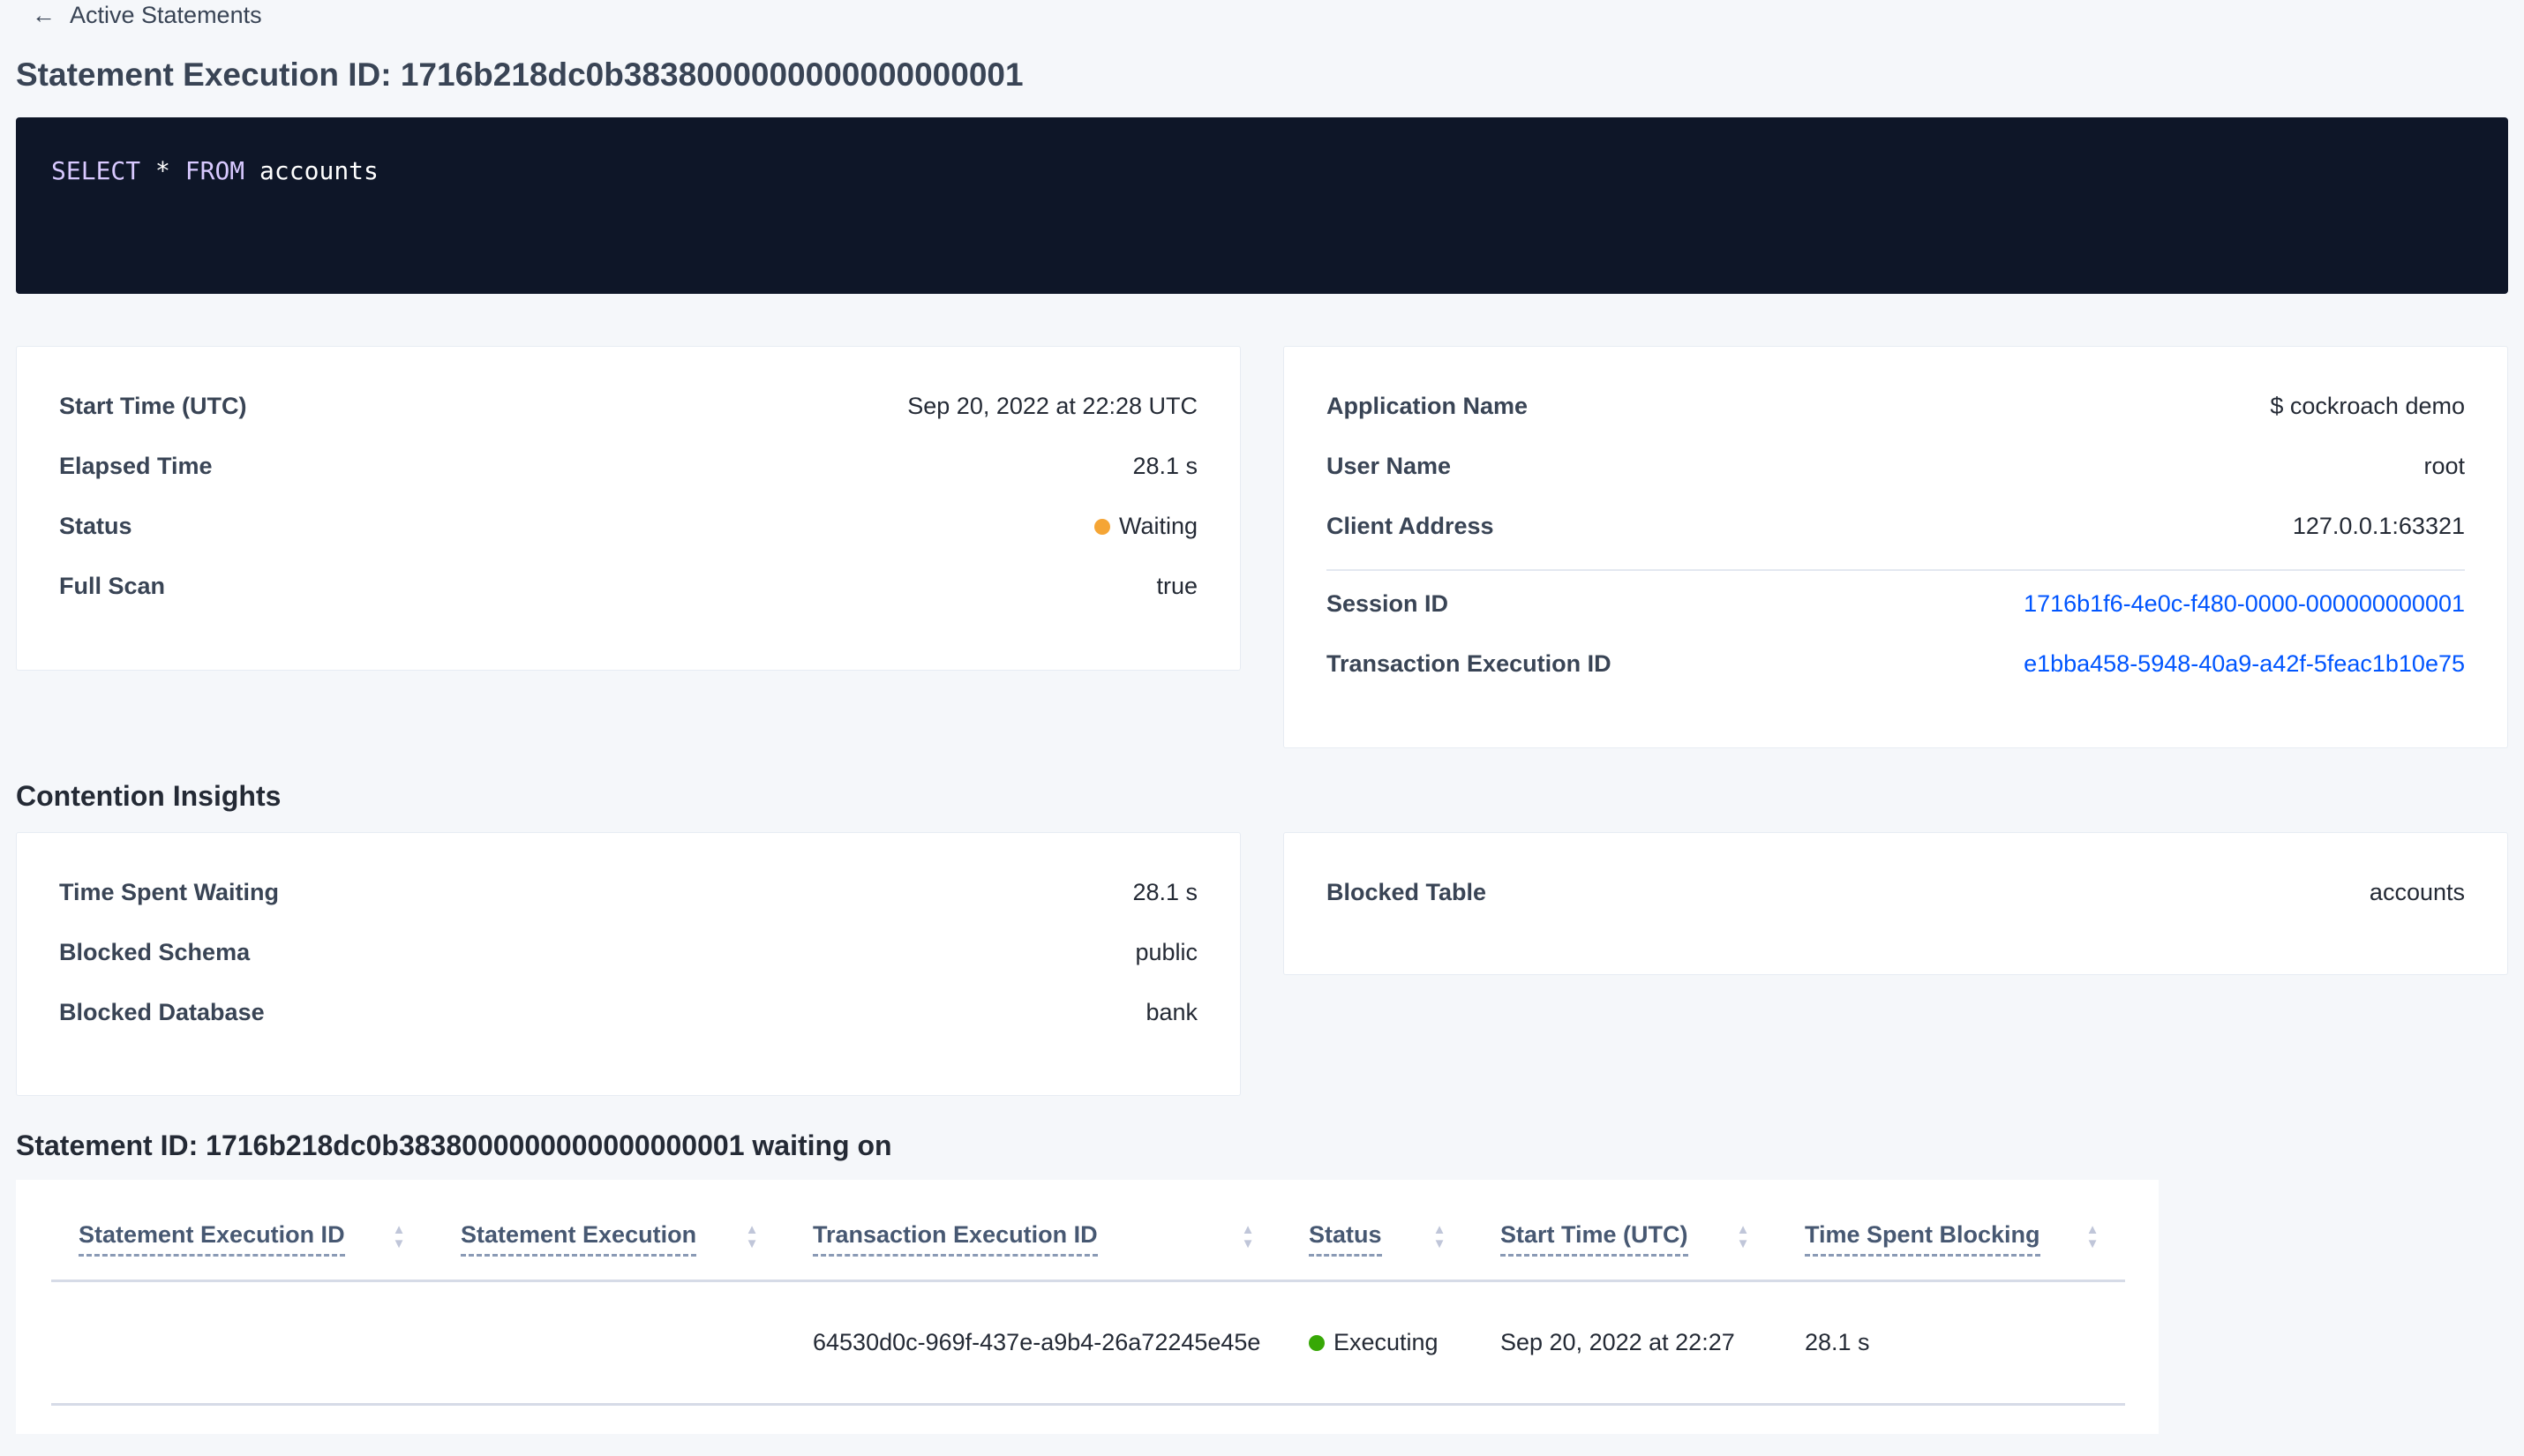 This screenshot has width=2524, height=1456. What do you see at coordinates (169, 892) in the screenshot?
I see `label: Time Spent Waiting` at bounding box center [169, 892].